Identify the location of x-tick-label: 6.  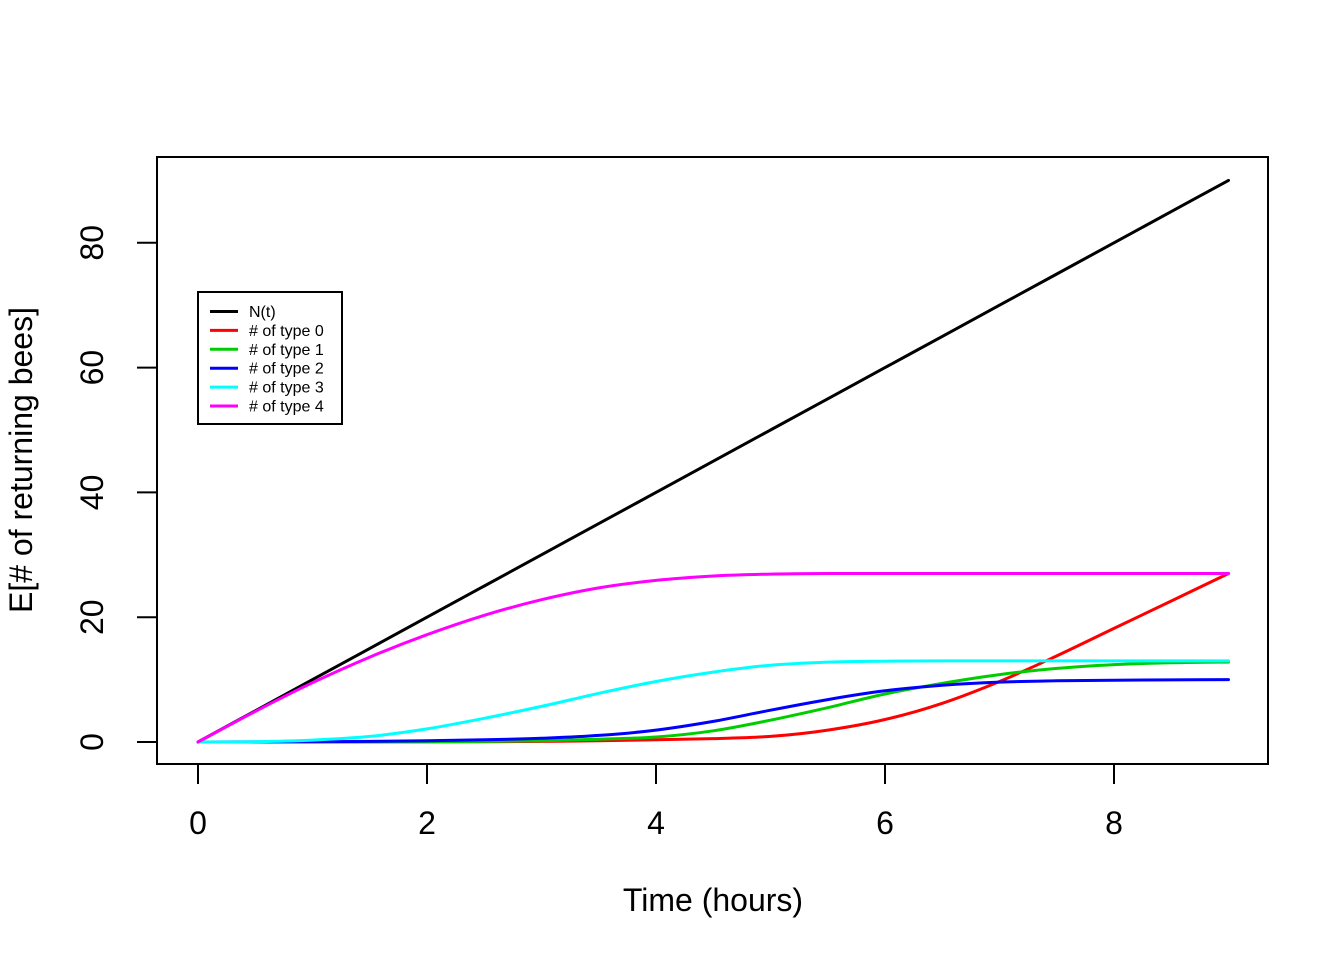
(885, 823).